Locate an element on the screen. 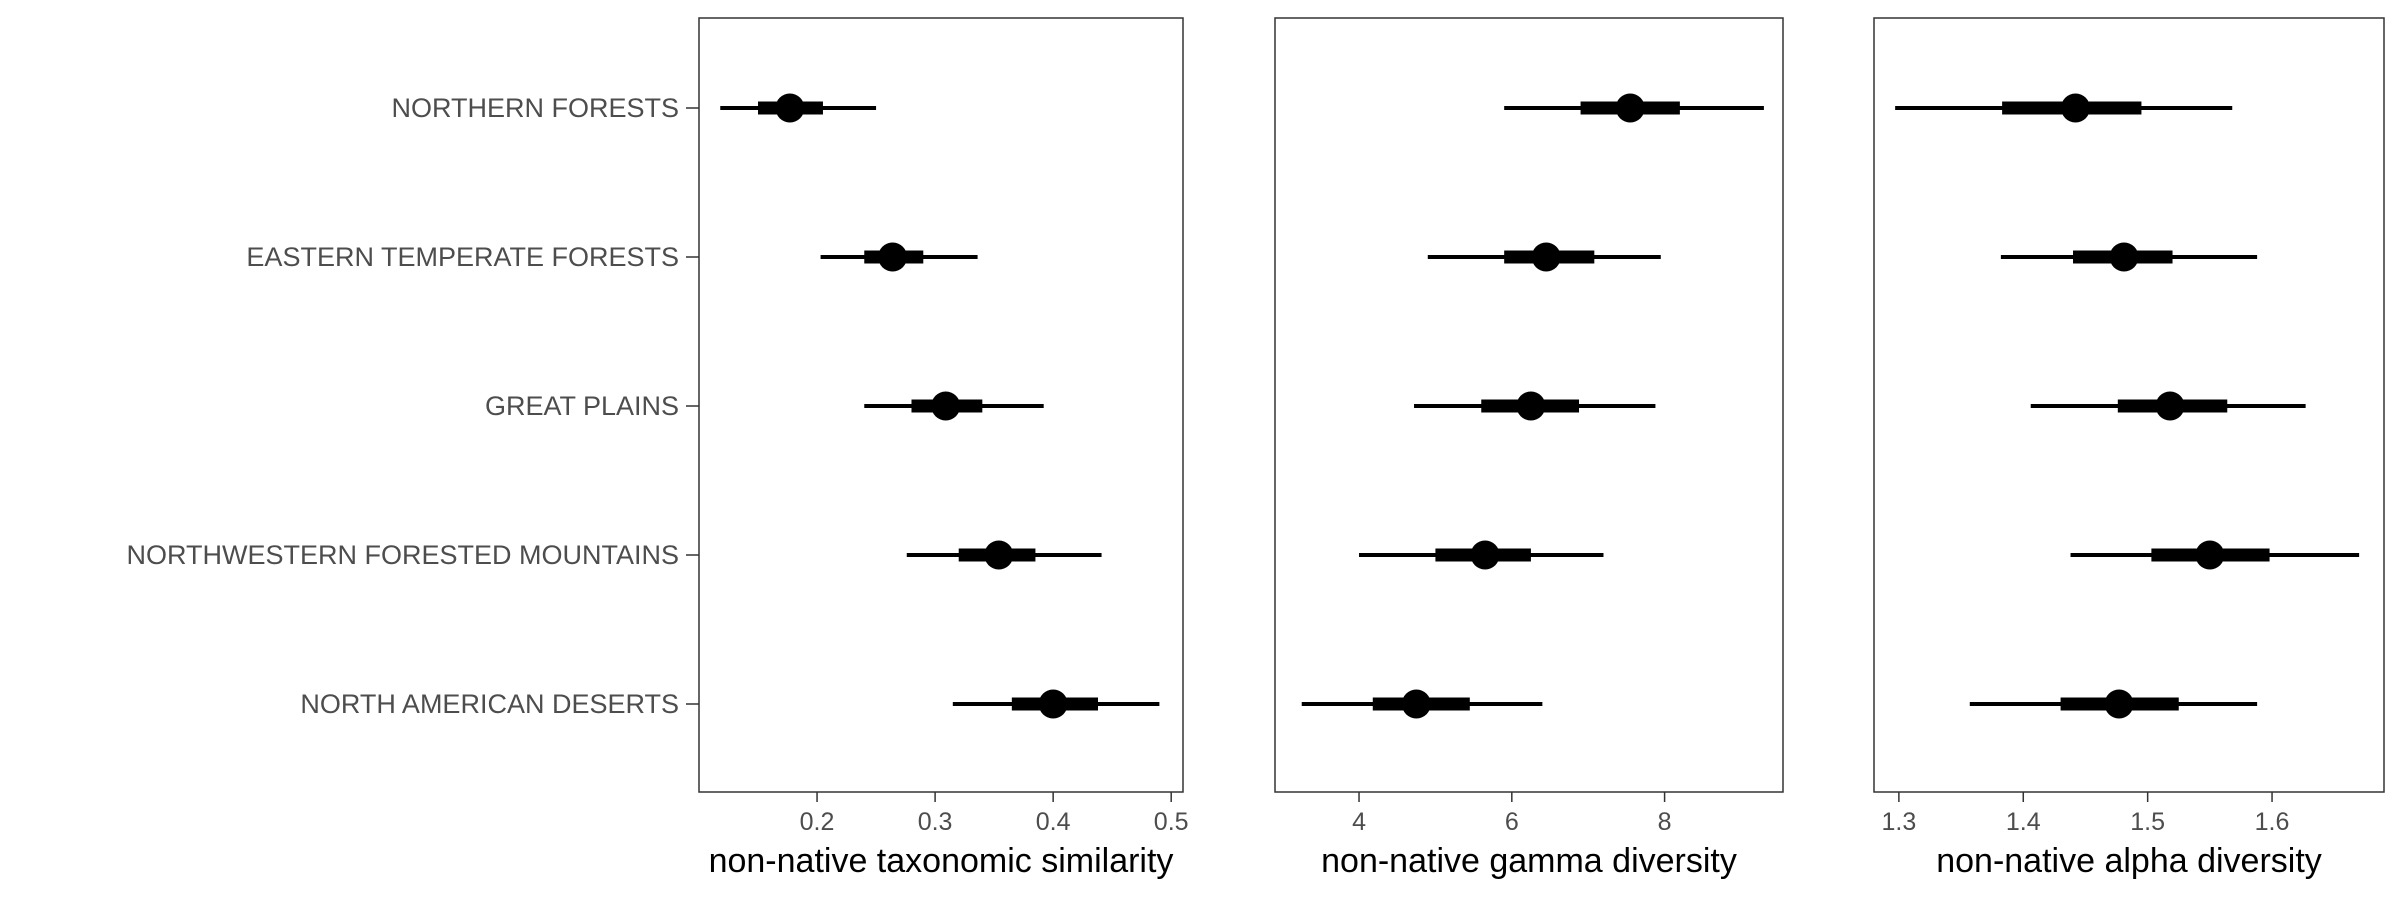 The width and height of the screenshot is (2400, 900). x-tick-label: 8 is located at coordinates (1665, 822).